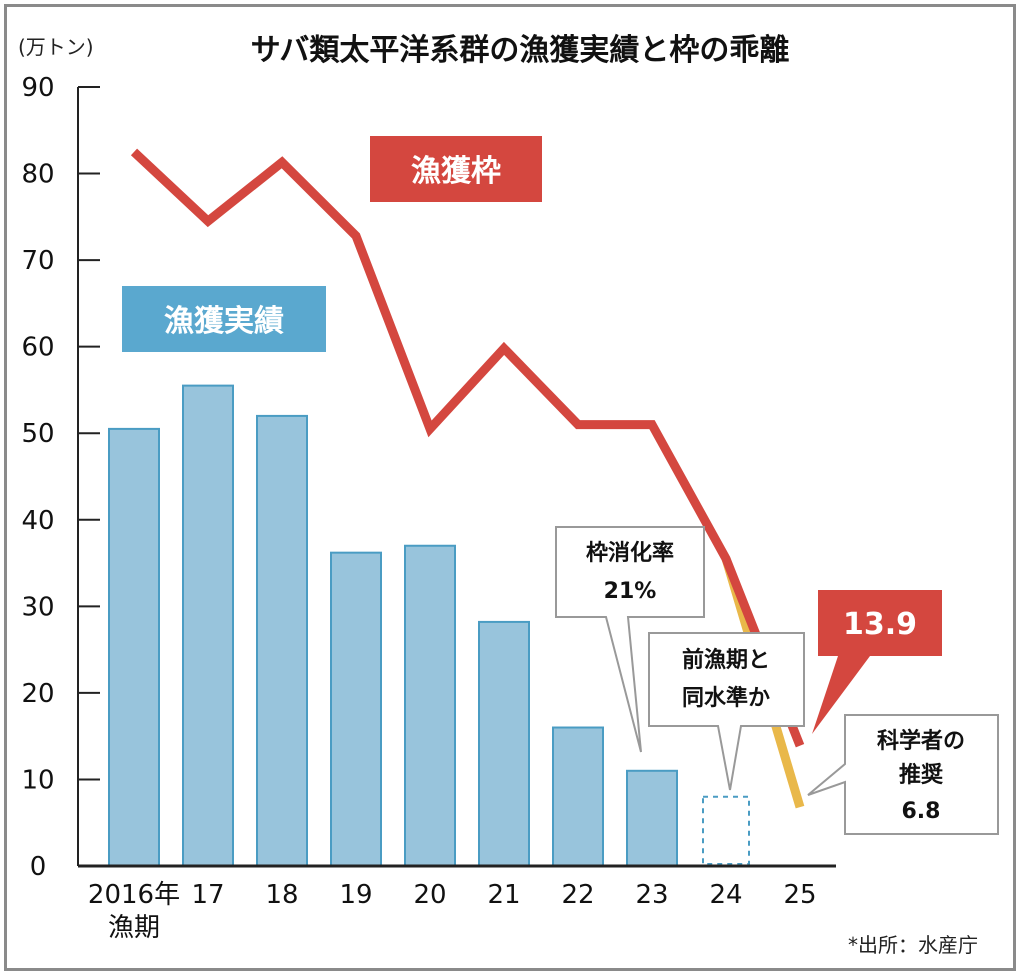 The image size is (1024, 979). Describe the element at coordinates (503, 895) in the screenshot. I see `x-tick-label: 21` at that location.